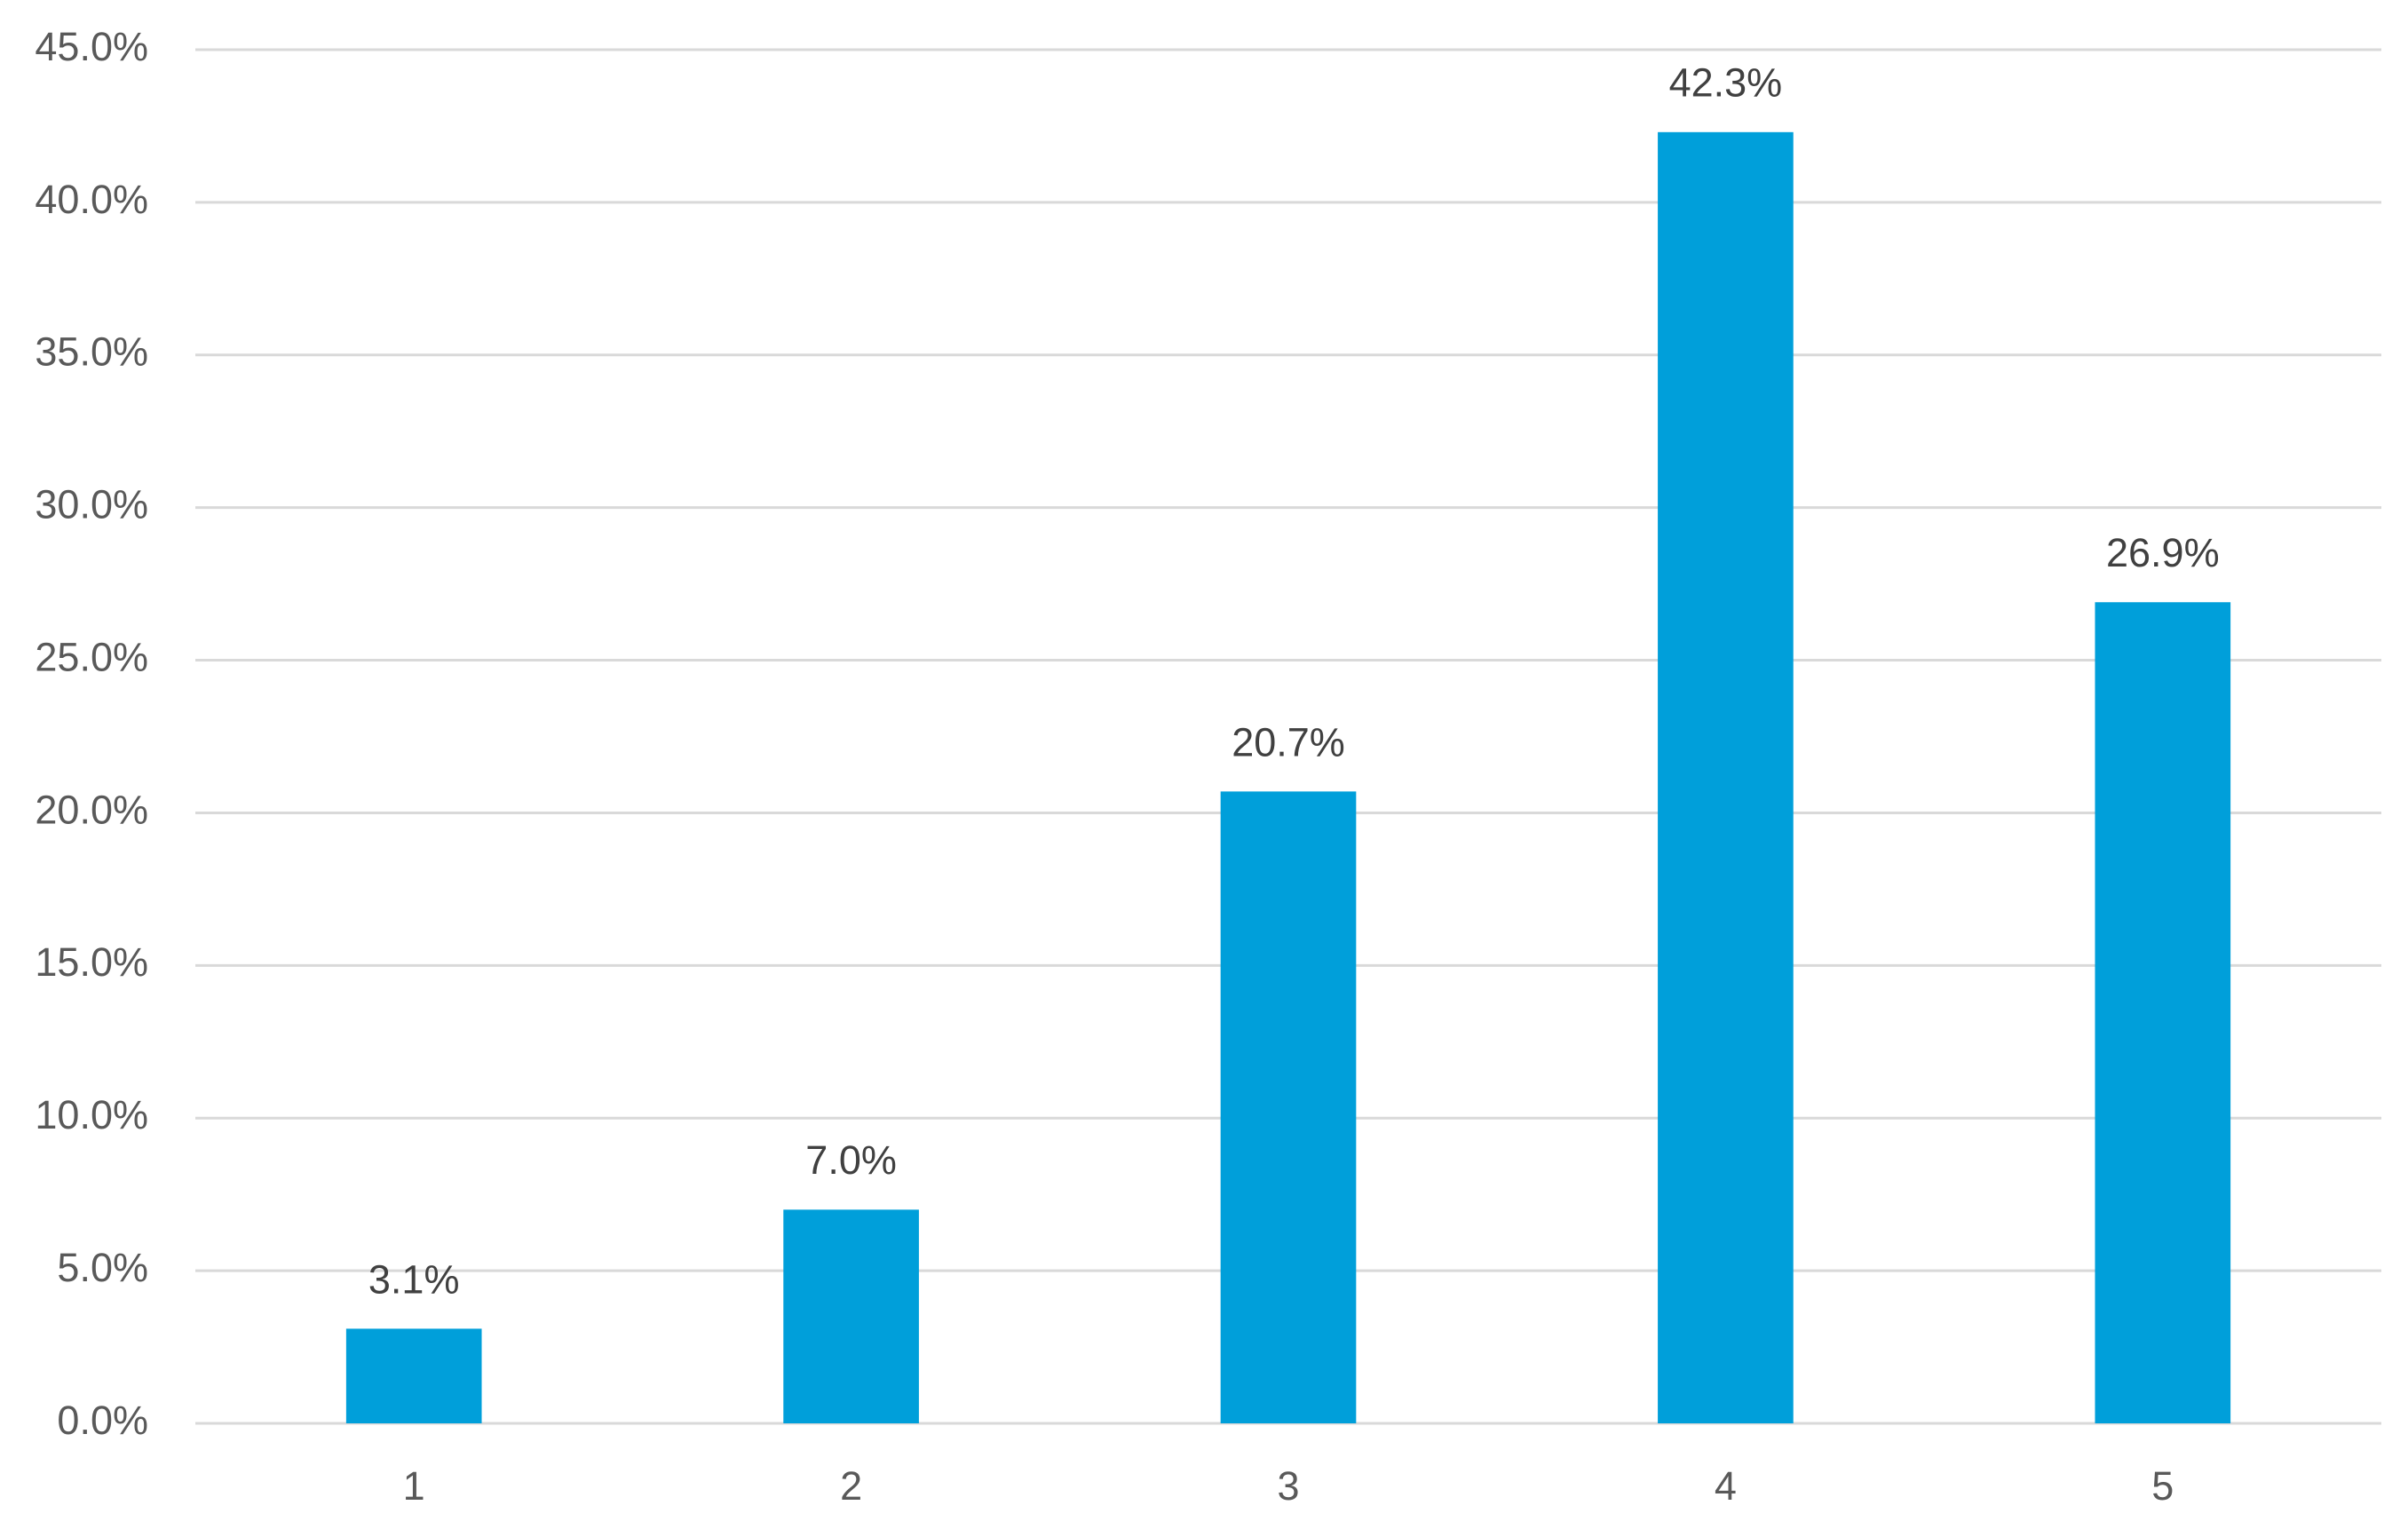 This screenshot has height=1529, width=2408. I want to click on data-label: 42.3%, so click(1726, 83).